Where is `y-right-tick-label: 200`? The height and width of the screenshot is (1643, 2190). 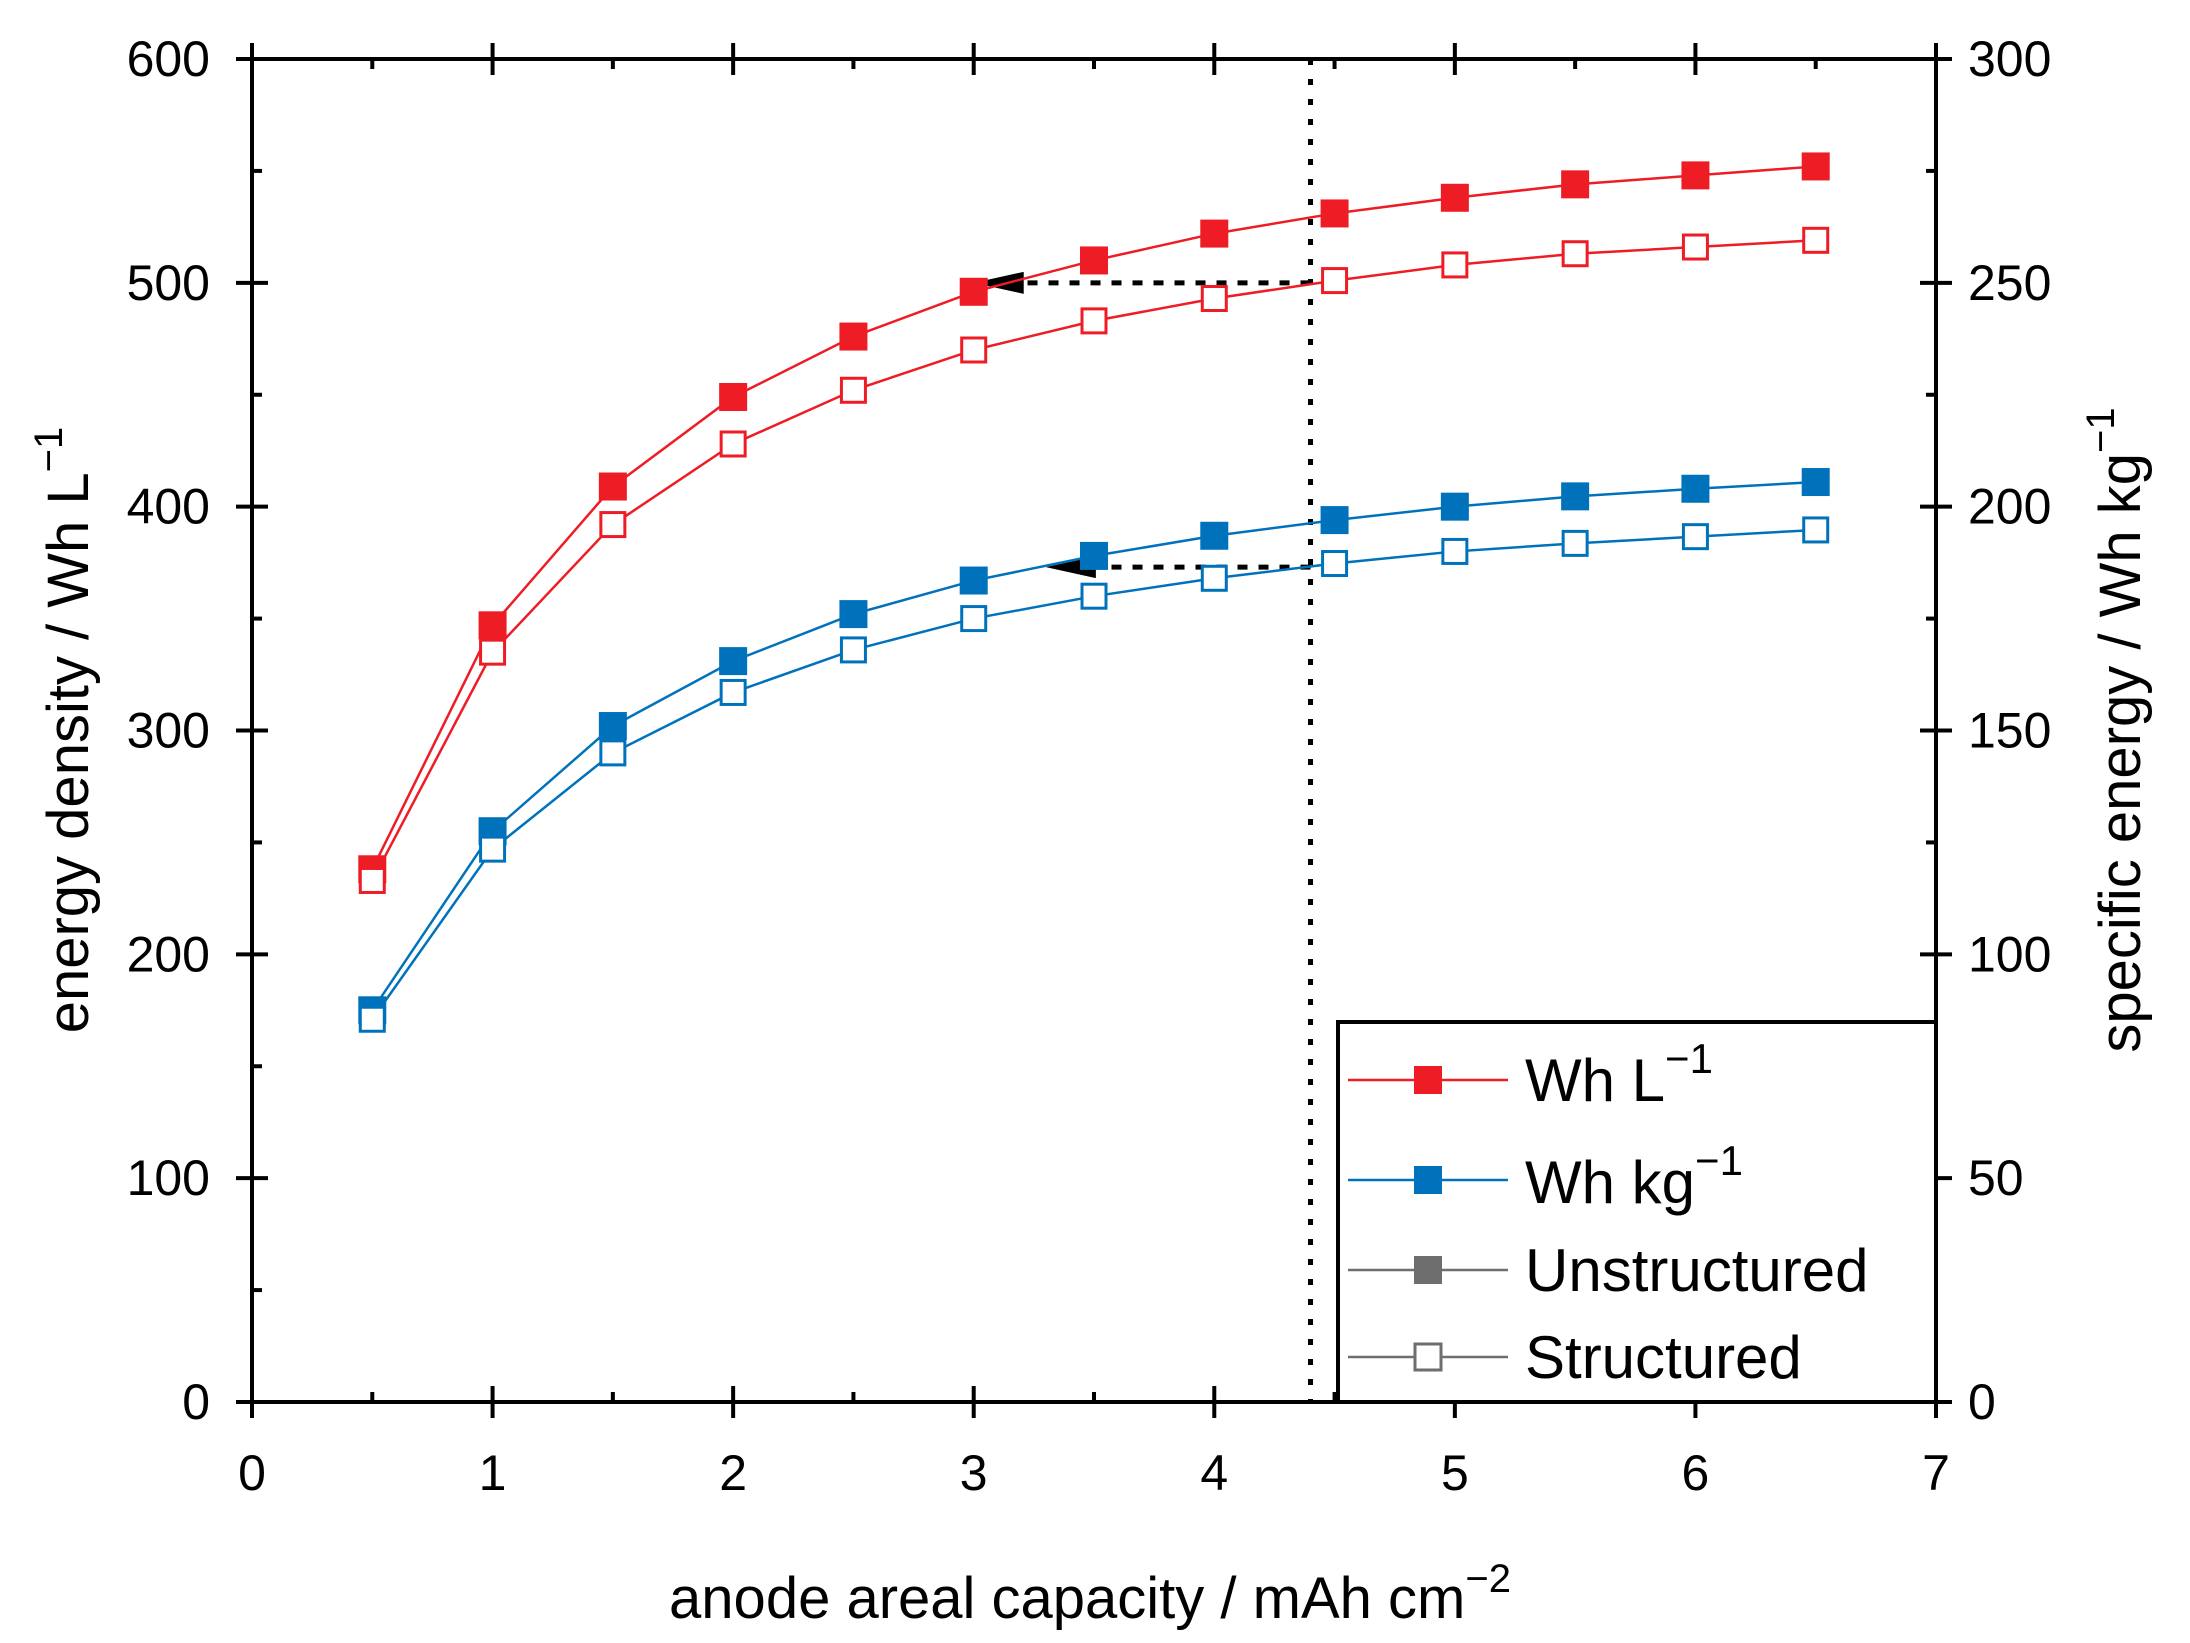
y-right-tick-label: 200 is located at coordinates (2009, 507).